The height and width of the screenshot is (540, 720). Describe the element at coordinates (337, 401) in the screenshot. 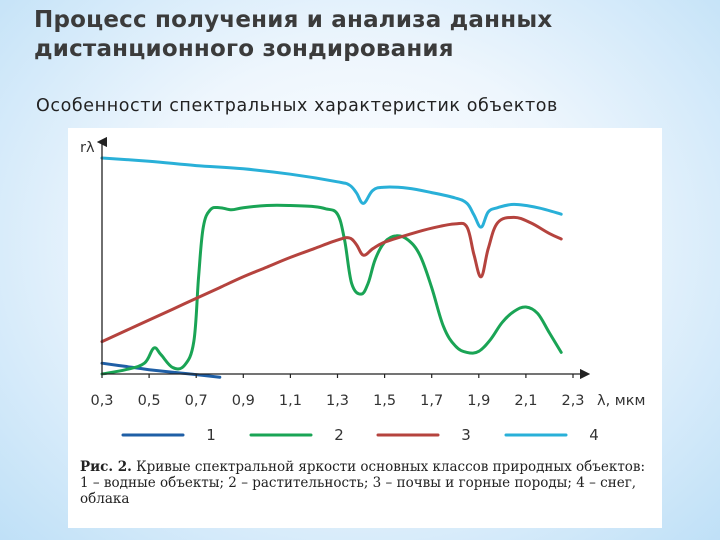

I see `x-tick-label: 1,3` at that location.